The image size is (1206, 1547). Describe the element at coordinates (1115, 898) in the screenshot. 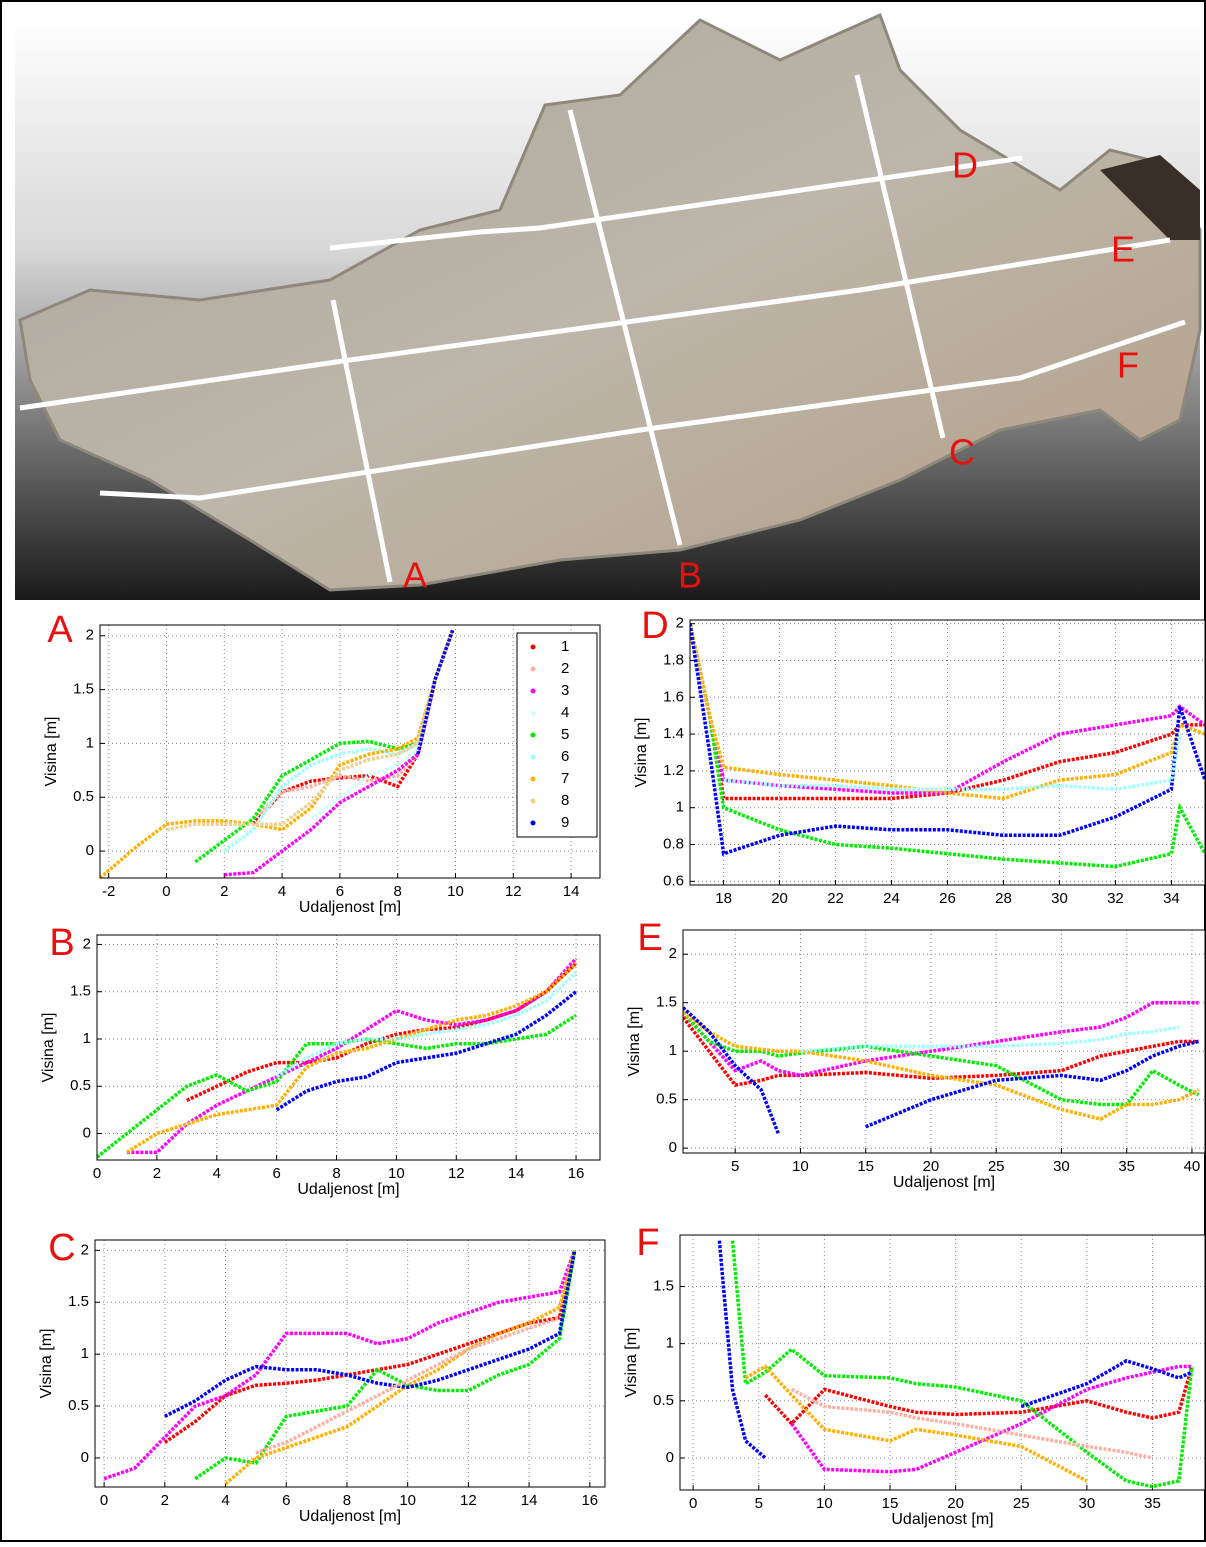

I see `x-tick-label: 32` at that location.